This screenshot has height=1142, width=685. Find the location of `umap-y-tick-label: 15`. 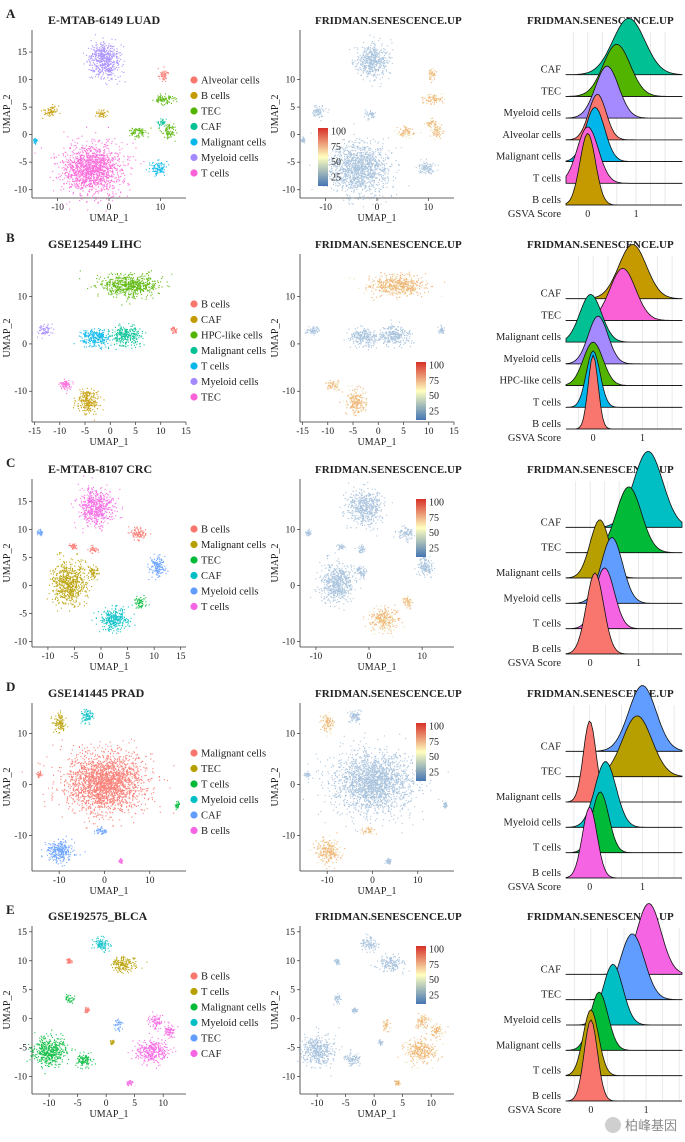

umap-y-tick-label: 15 is located at coordinates (23, 502).